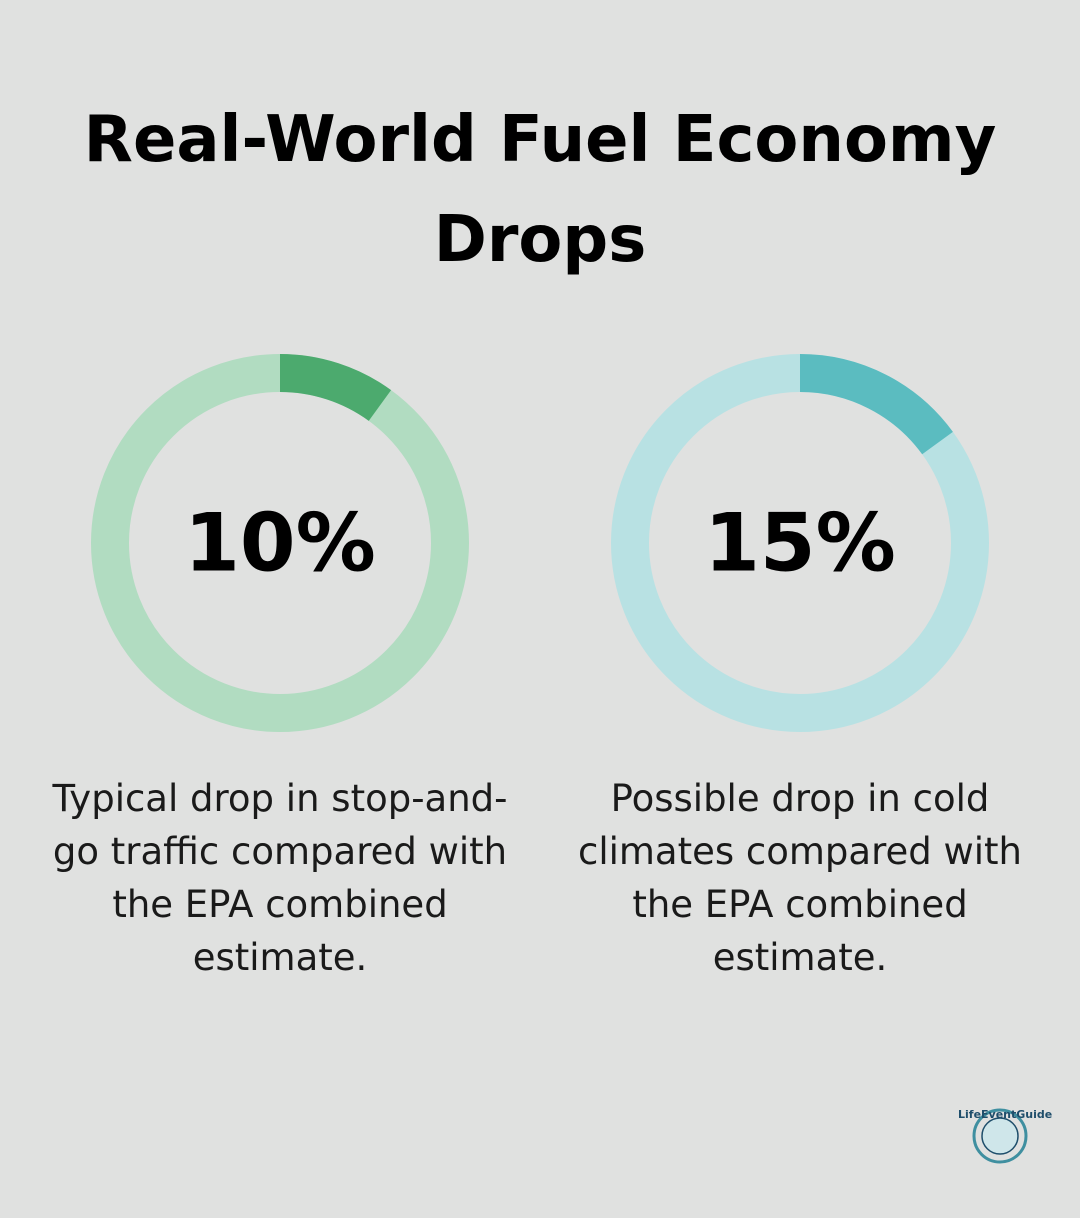 This screenshot has width=1080, height=1218. Describe the element at coordinates (279, 543) in the screenshot. I see `value-label: 10%` at that location.